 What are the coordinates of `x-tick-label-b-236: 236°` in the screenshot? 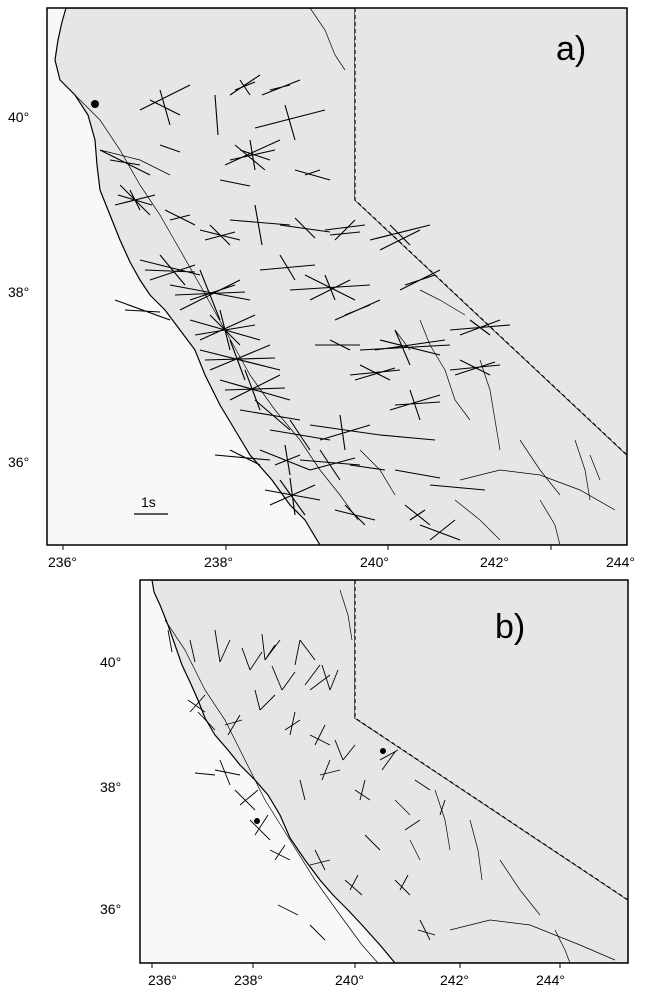 It's located at (162, 980).